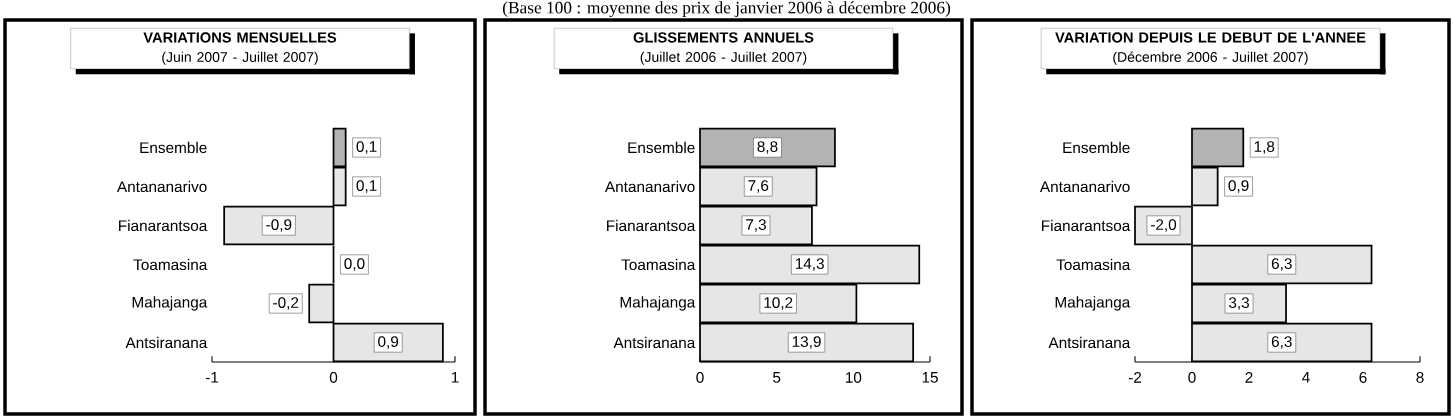  Describe the element at coordinates (930, 377) in the screenshot. I see `x-tick-label: 15` at that location.